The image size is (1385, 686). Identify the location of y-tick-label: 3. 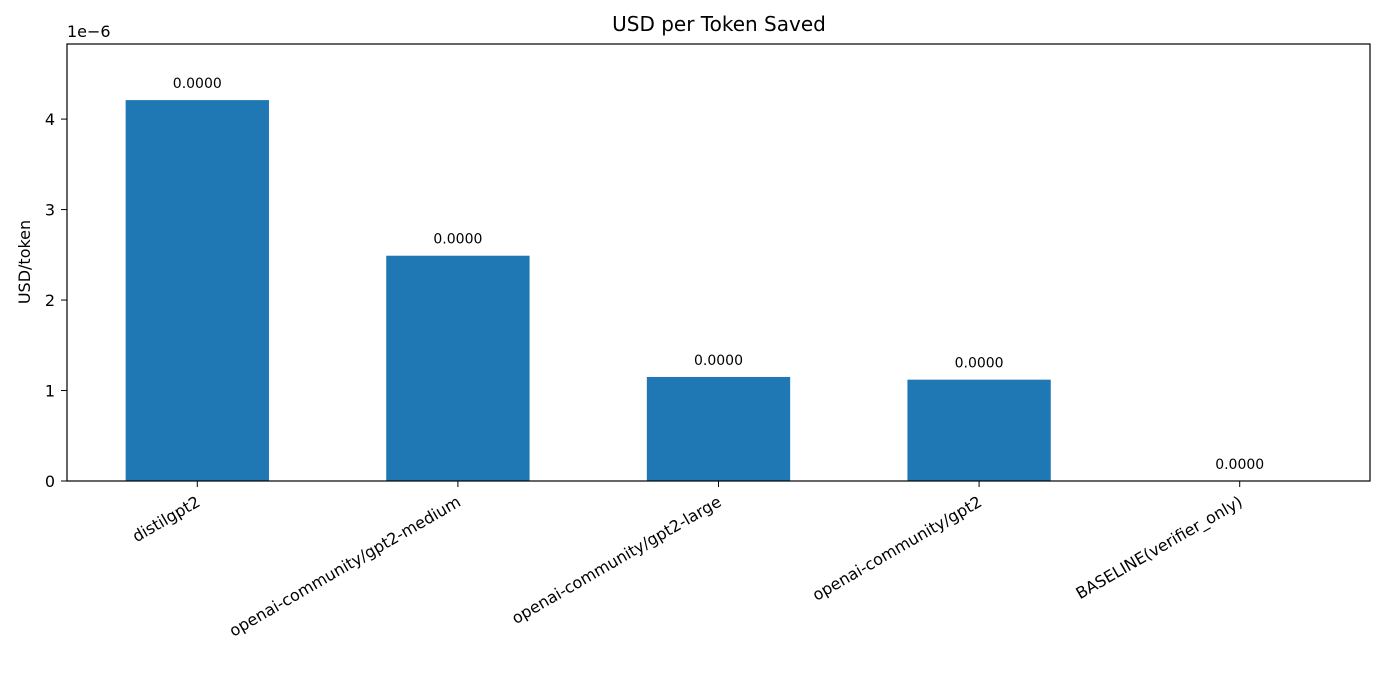
(50, 210).